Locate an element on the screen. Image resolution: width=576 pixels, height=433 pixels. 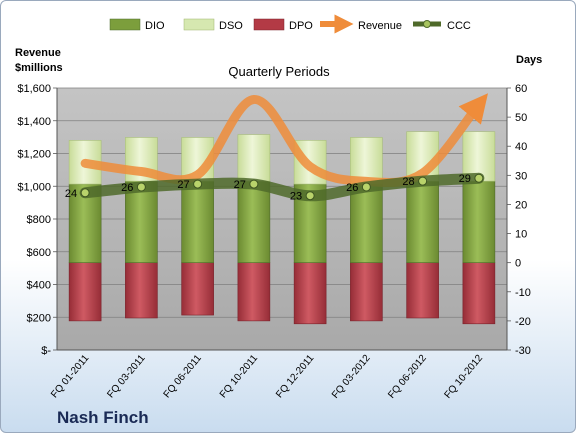
right-tick-label: -20 is located at coordinates (523, 322).